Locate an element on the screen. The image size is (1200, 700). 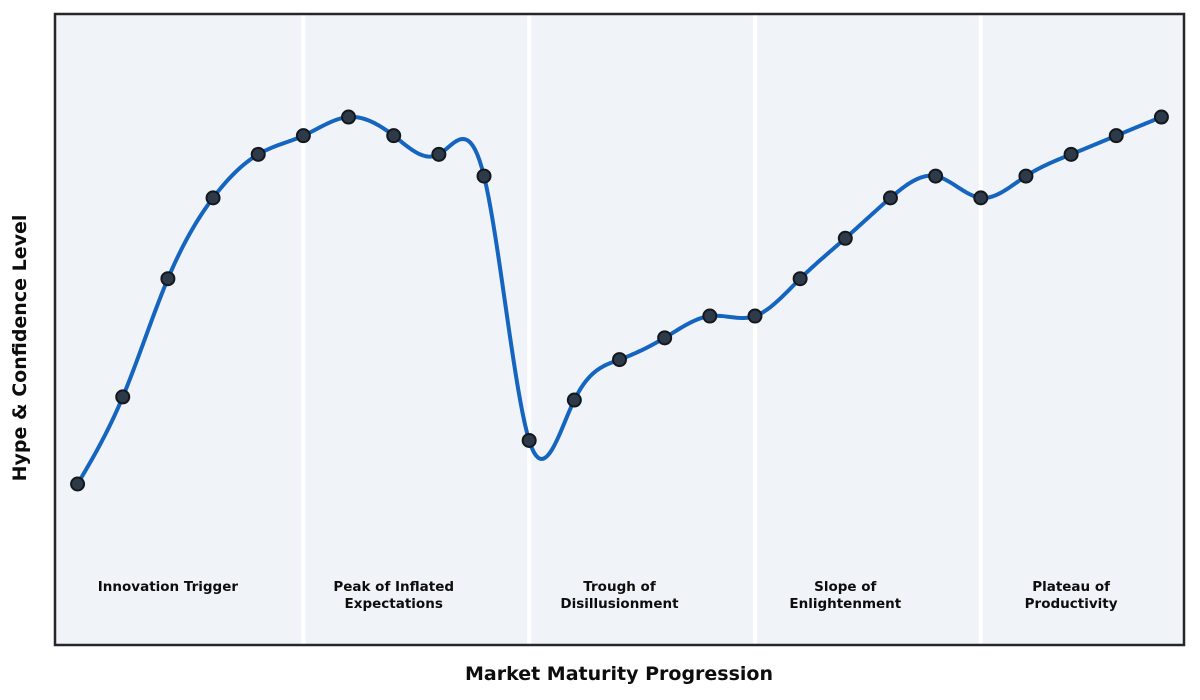
phase-label-4: Slope of Enlightenment is located at coordinates (845, 595).